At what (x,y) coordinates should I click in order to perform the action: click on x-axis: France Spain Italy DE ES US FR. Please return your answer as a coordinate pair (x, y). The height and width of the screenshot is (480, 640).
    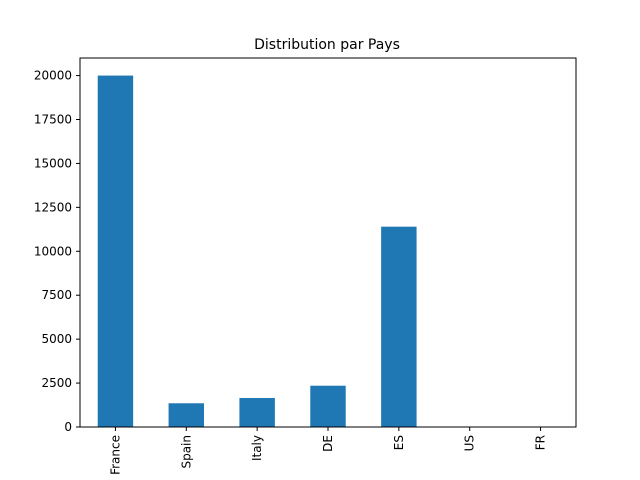
    Looking at the image, I should click on (328, 451).